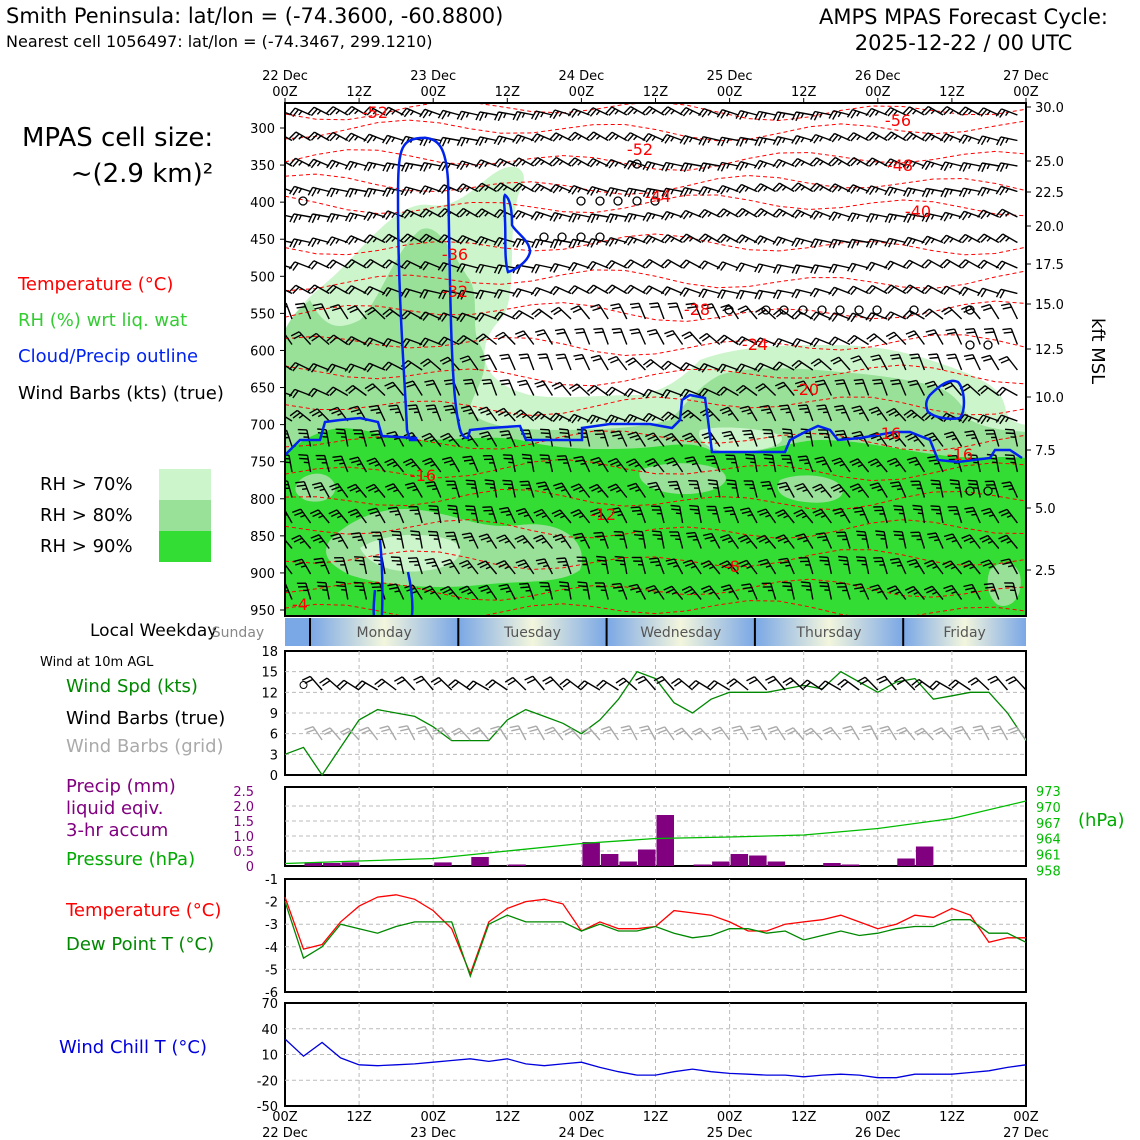 This screenshot has height=1140, width=1140. I want to click on chill-ytick: 70, so click(269, 1004).